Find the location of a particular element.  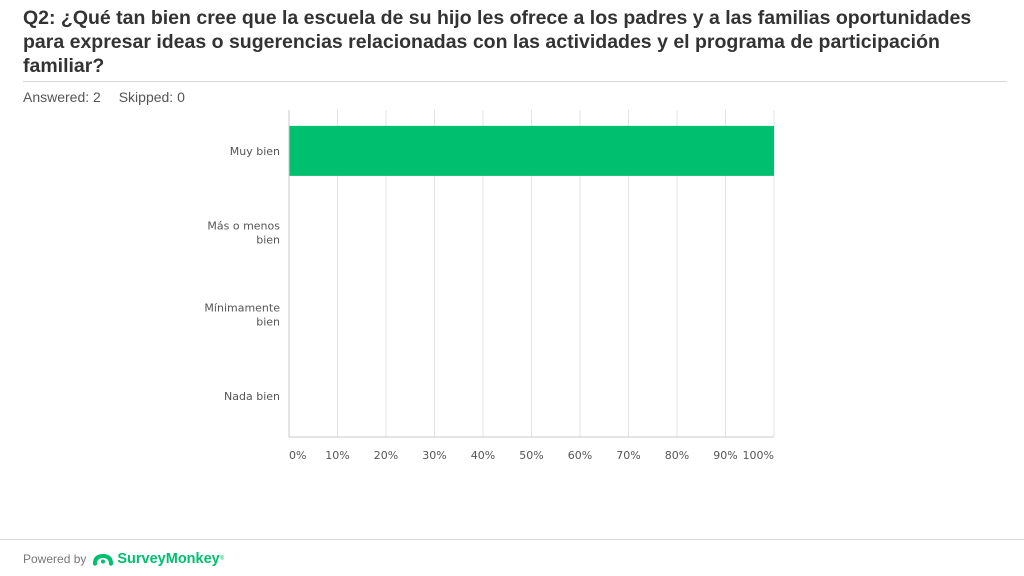

answered-count: Answered: 2 is located at coordinates (62, 97).